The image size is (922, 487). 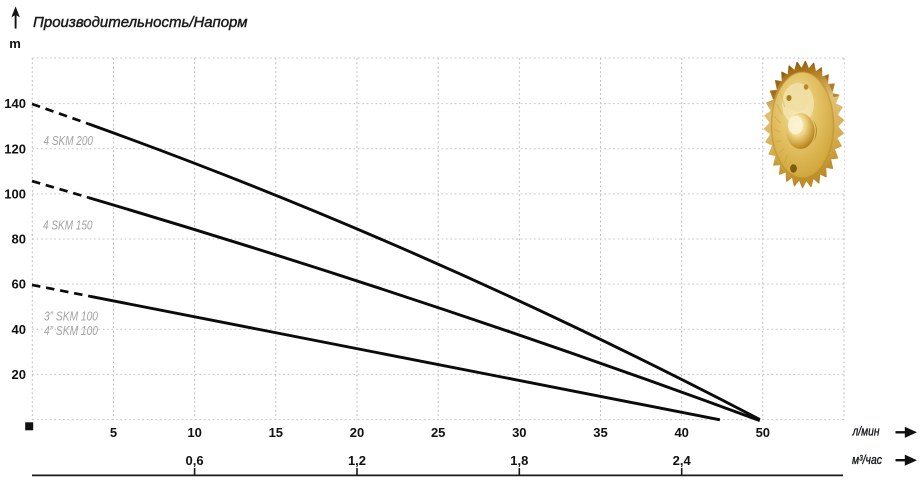 I want to click on svg-text: 5, so click(x=113, y=432).